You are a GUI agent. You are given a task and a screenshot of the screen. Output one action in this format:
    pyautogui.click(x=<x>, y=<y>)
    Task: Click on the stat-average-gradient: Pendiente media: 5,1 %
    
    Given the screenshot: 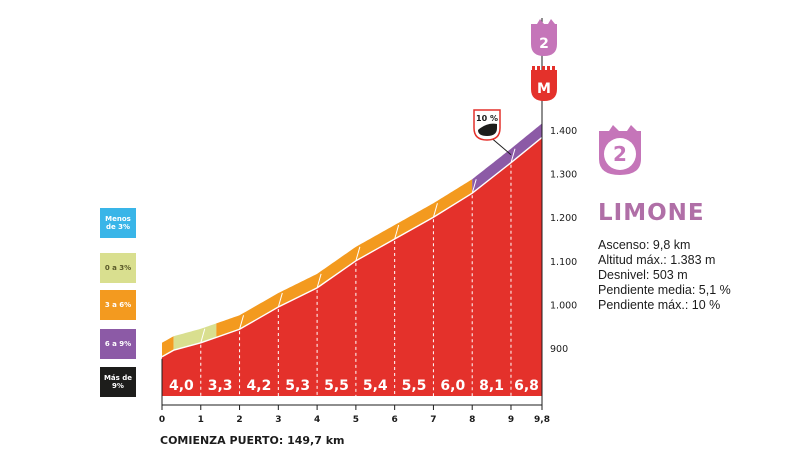 What is the action you would take?
    pyautogui.click(x=664, y=290)
    